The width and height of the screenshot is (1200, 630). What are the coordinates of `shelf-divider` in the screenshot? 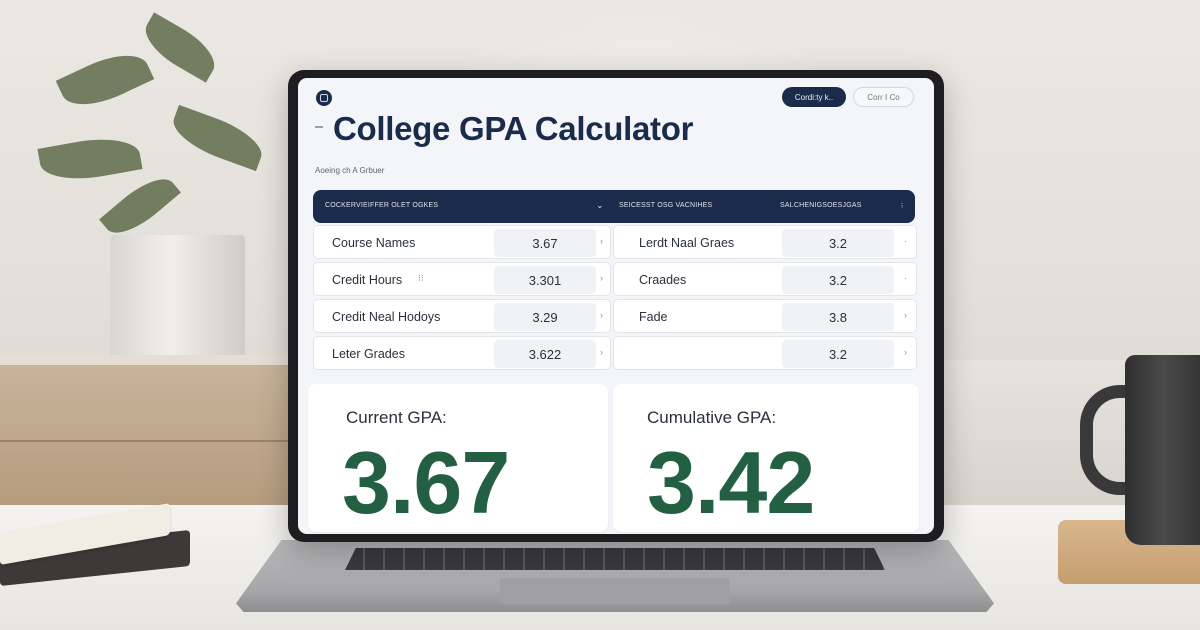 It's located at (150, 441).